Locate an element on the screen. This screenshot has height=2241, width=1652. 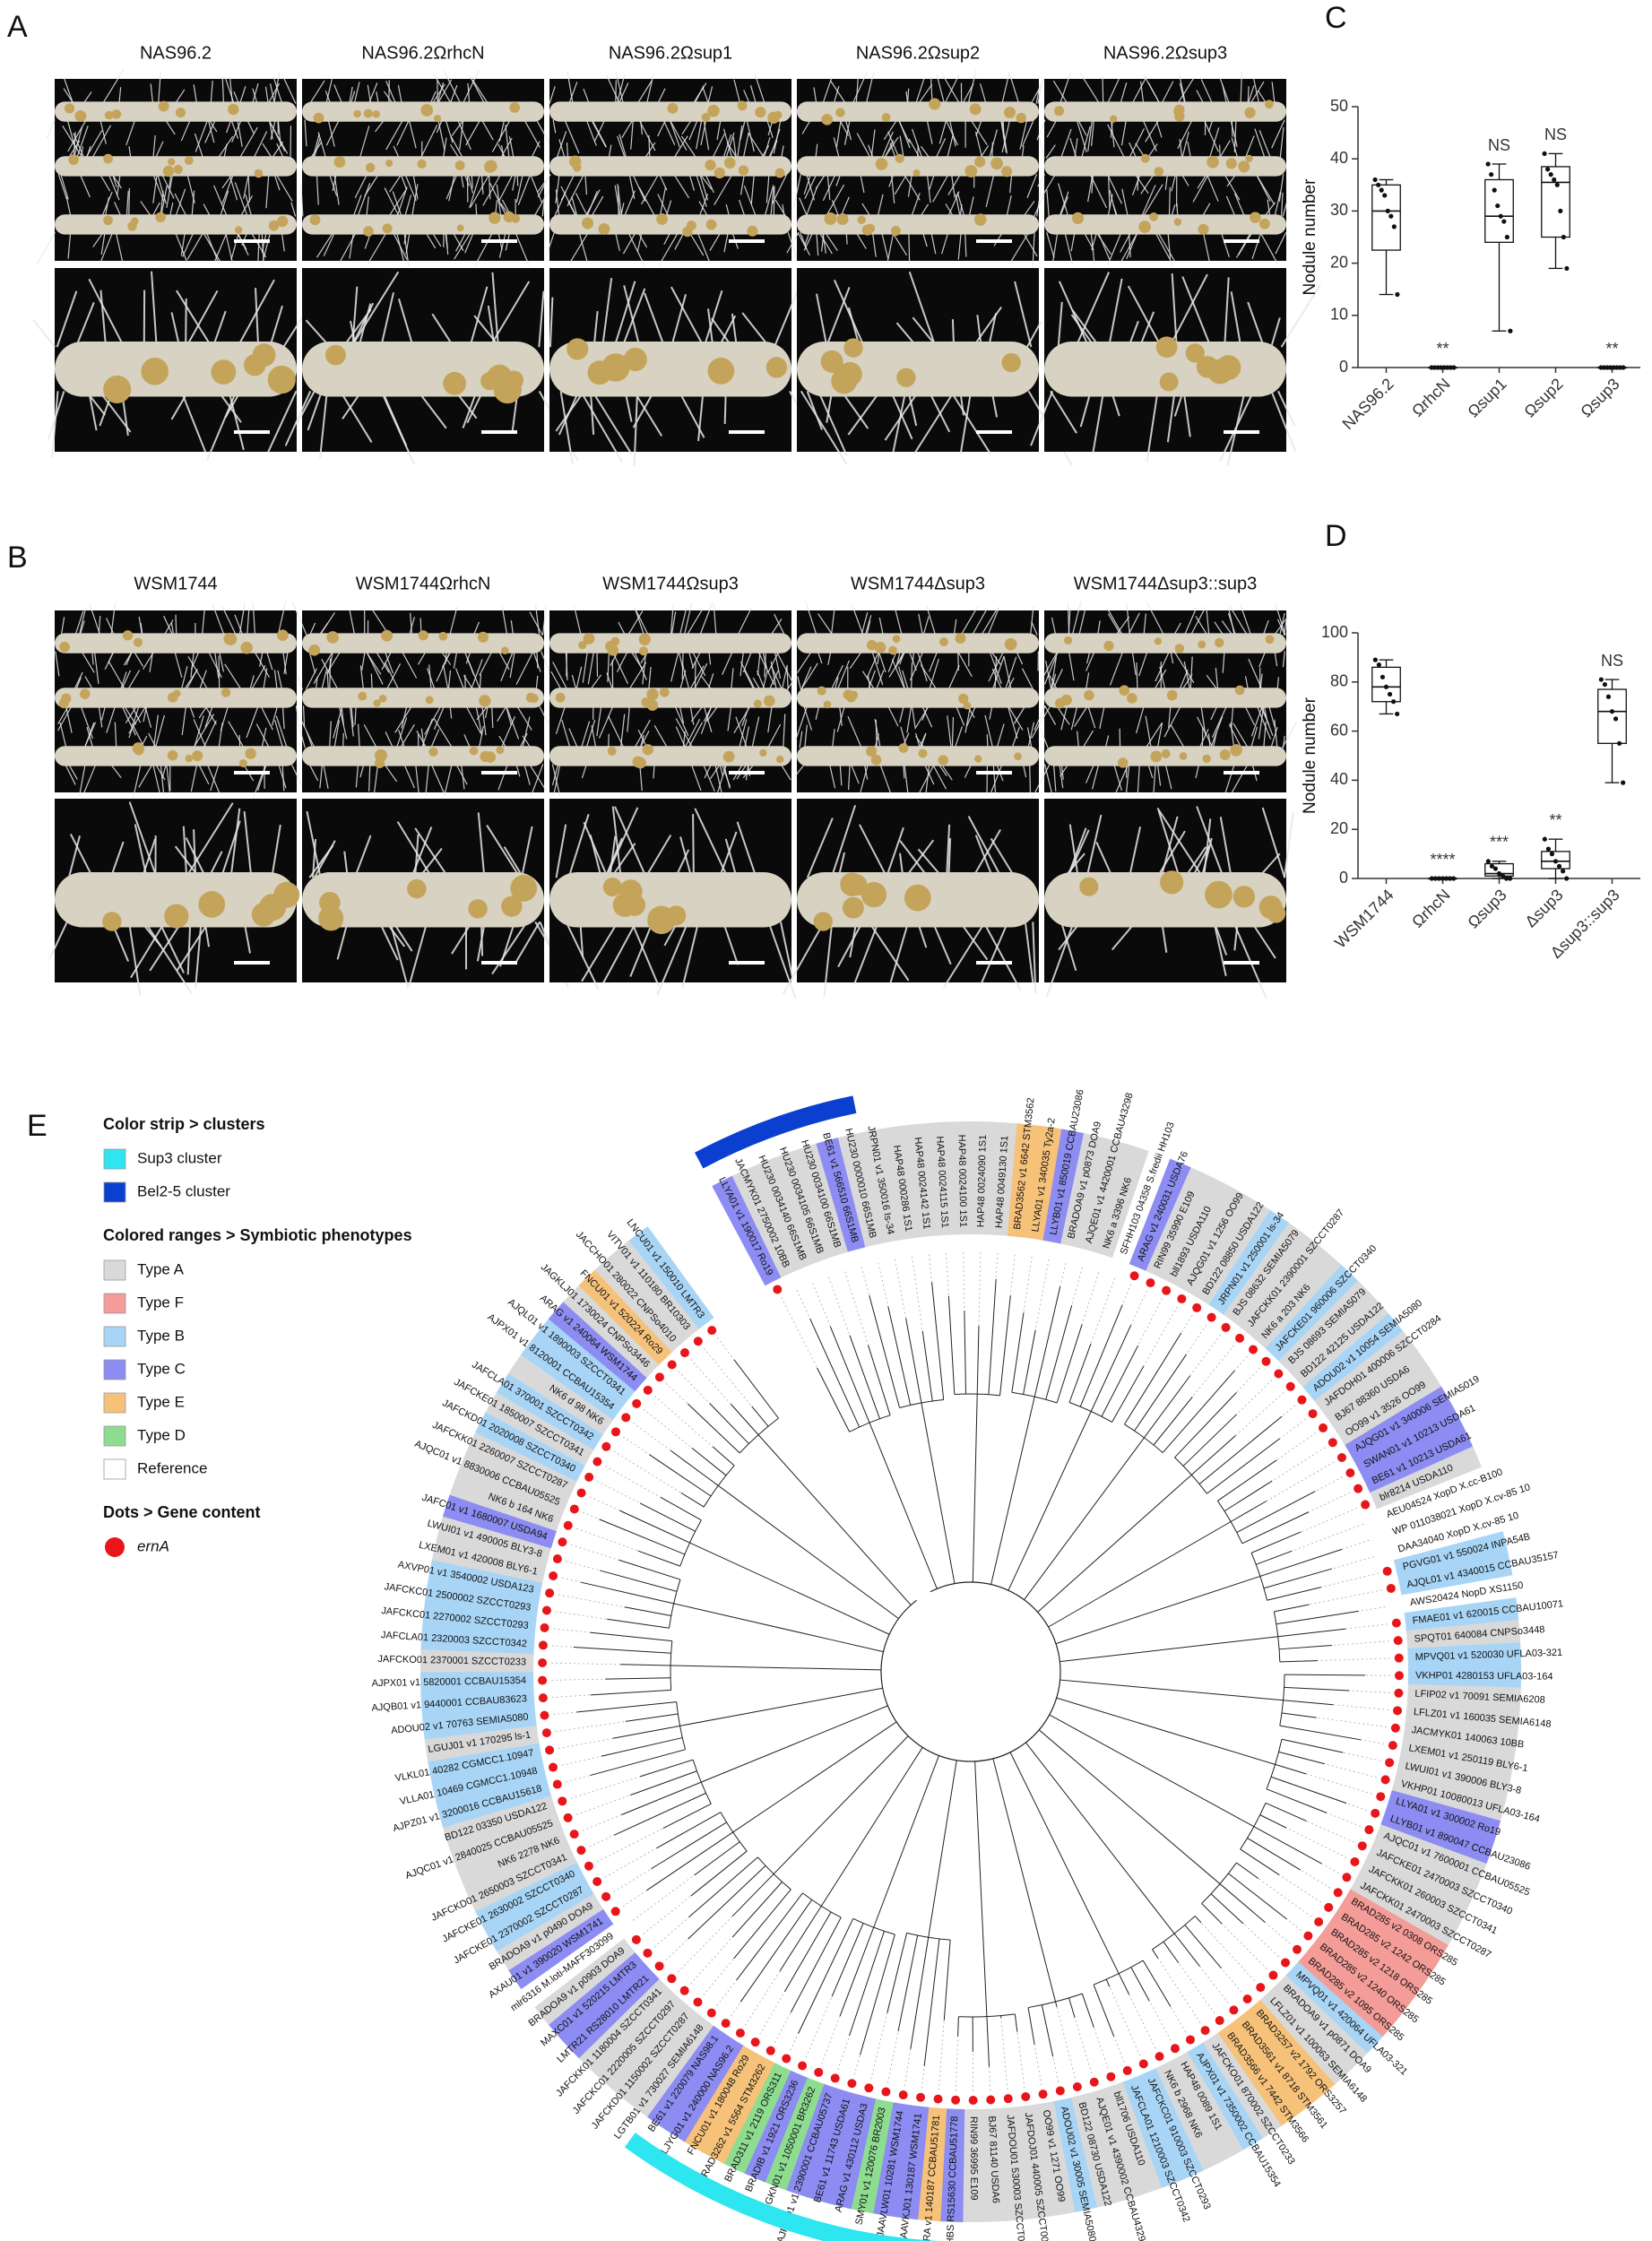
erna-dot is located at coordinates (1350, 1473).